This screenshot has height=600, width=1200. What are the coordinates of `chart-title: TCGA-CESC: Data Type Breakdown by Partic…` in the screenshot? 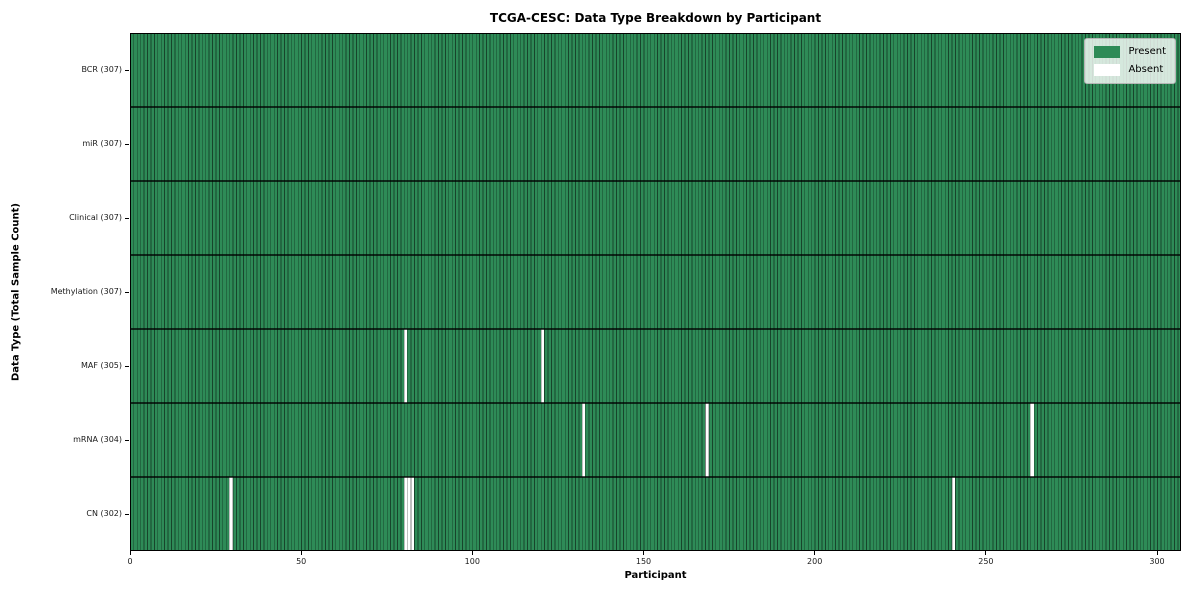 It's located at (655, 18).